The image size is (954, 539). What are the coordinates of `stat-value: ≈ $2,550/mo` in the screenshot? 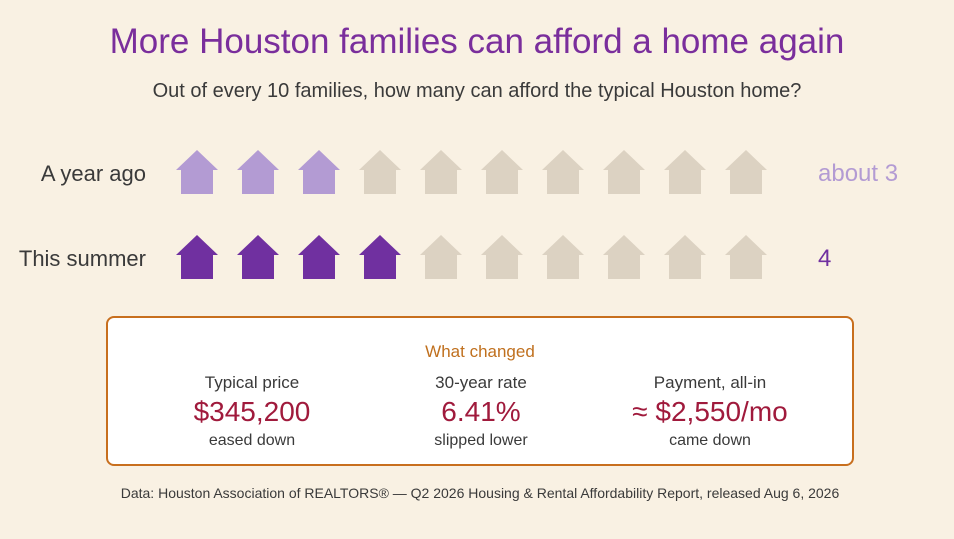 It's located at (710, 411).